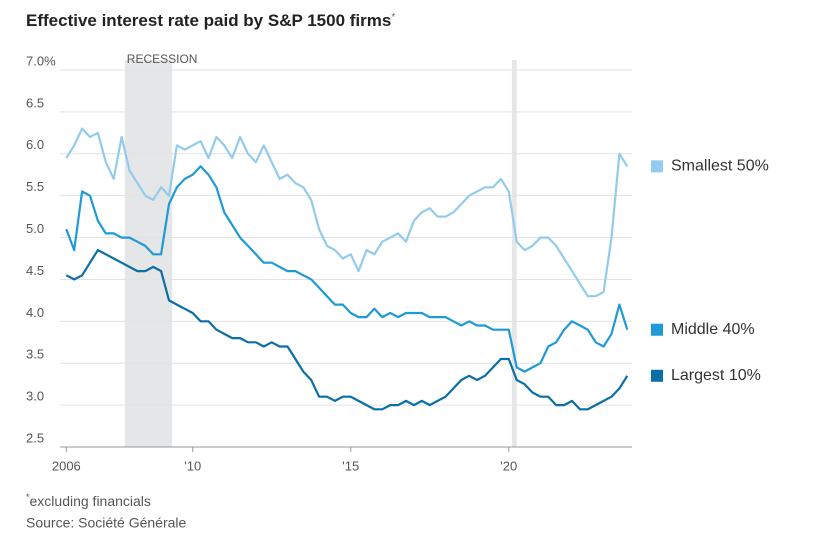 The image size is (816, 543). Describe the element at coordinates (35, 270) in the screenshot. I see `y-tick-label: 4.5` at that location.